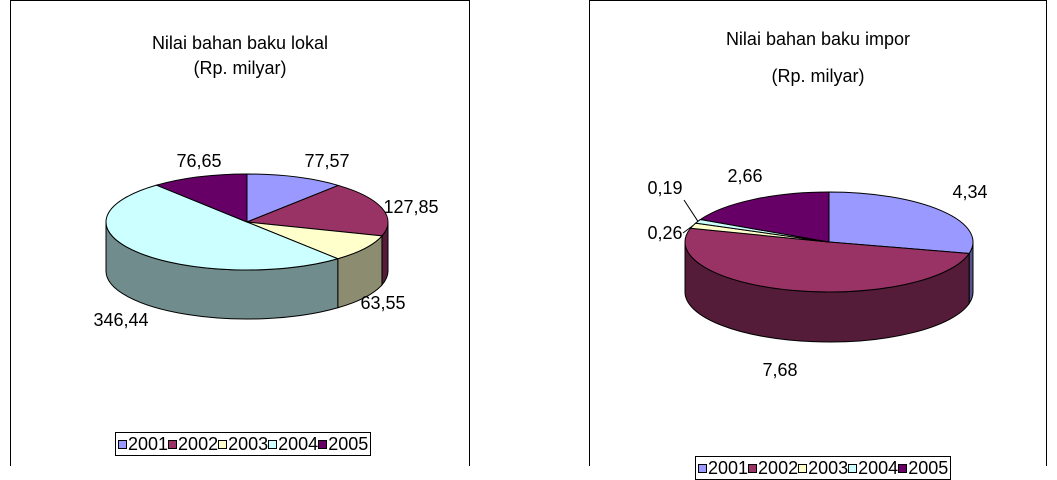 Image resolution: width=1057 pixels, height=480 pixels. What do you see at coordinates (818, 39) in the screenshot?
I see `chart-title: Nilai bahan baku impor` at bounding box center [818, 39].